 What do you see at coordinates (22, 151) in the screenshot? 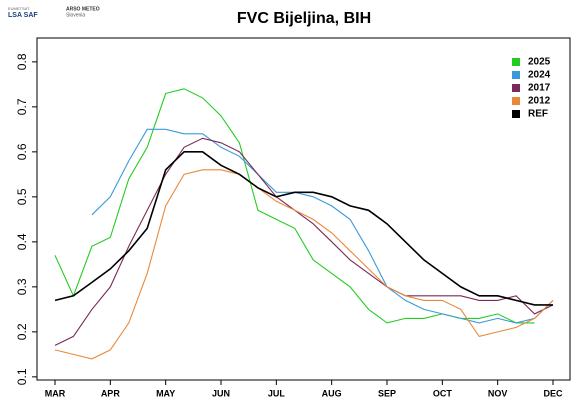
I see `y-tick-label: 0.6` at bounding box center [22, 151].